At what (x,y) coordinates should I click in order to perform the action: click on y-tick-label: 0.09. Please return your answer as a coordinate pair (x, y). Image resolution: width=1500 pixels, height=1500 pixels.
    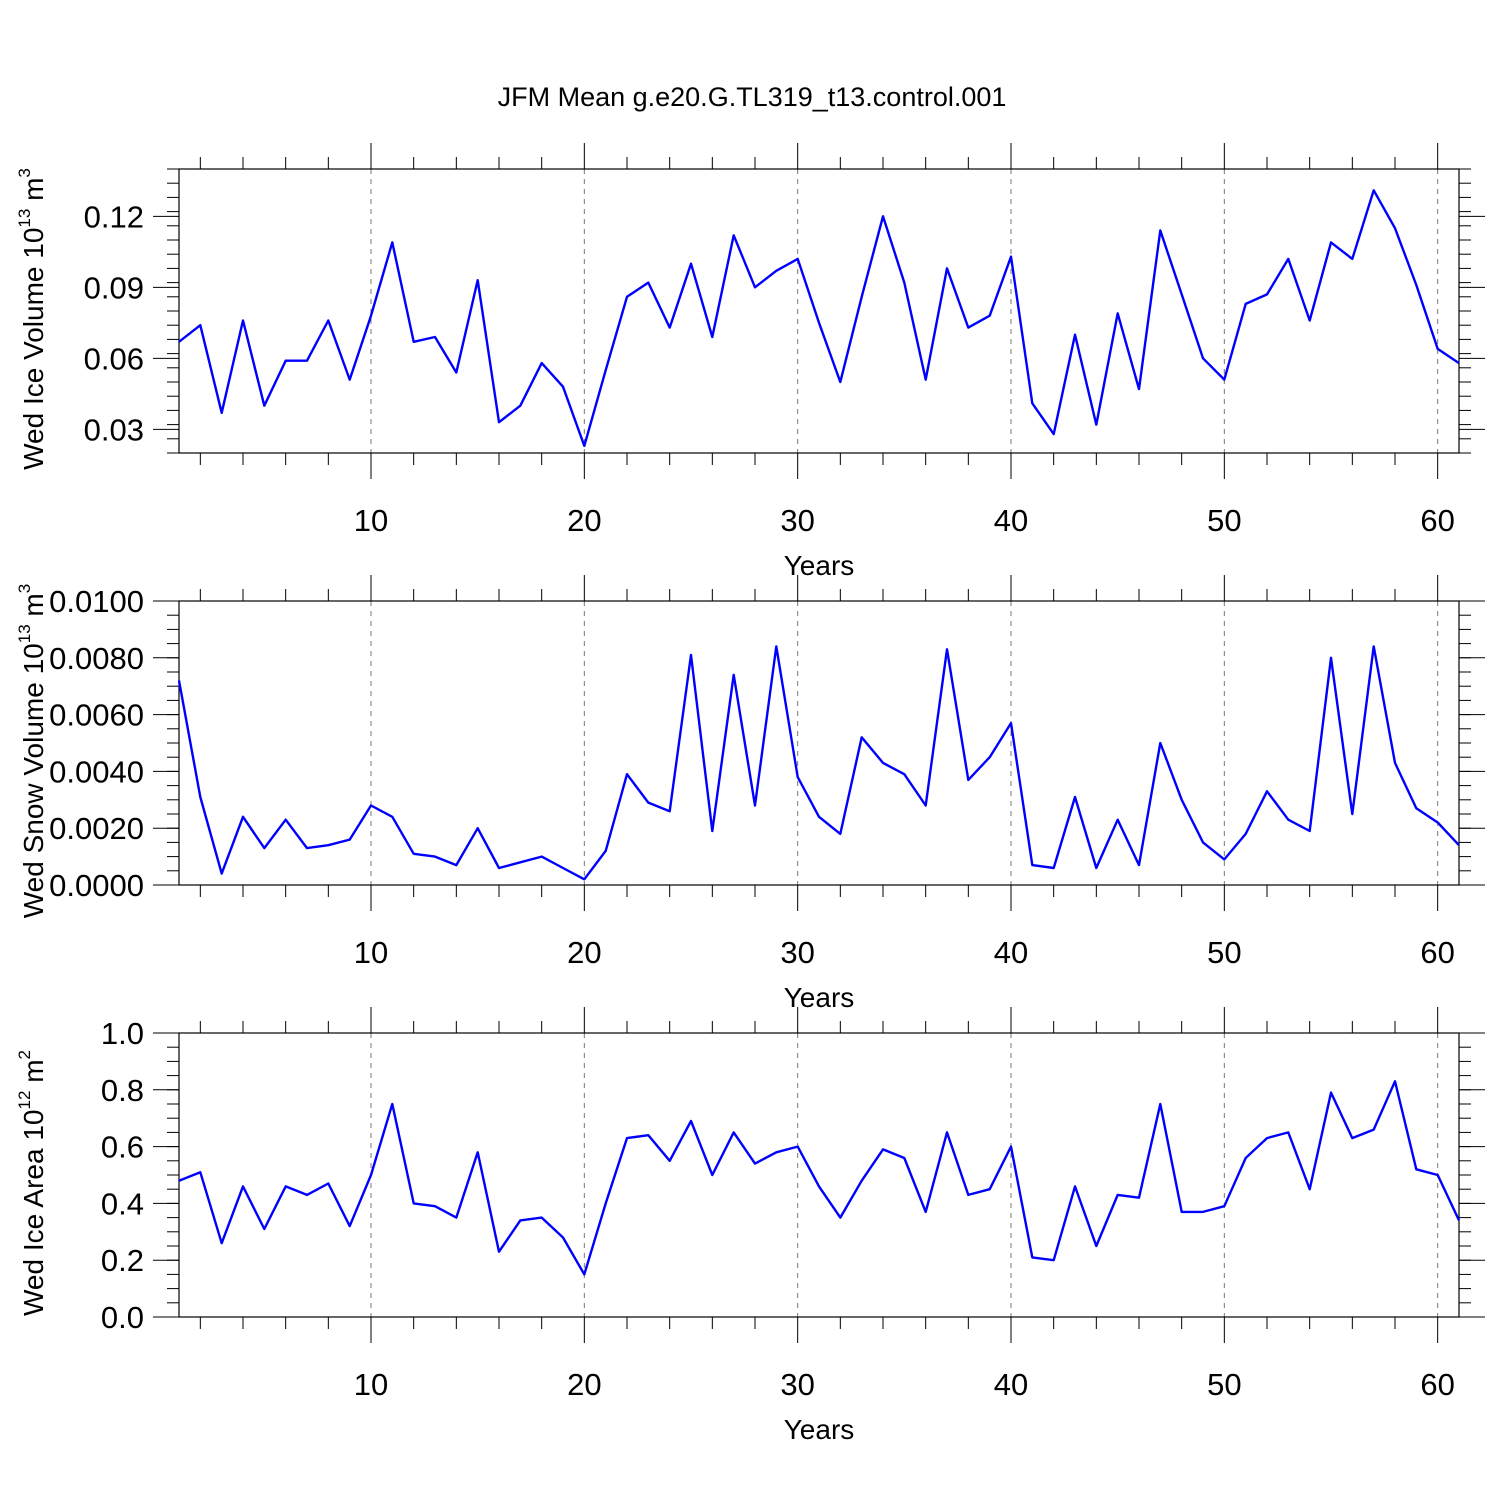
    Looking at the image, I should click on (114, 287).